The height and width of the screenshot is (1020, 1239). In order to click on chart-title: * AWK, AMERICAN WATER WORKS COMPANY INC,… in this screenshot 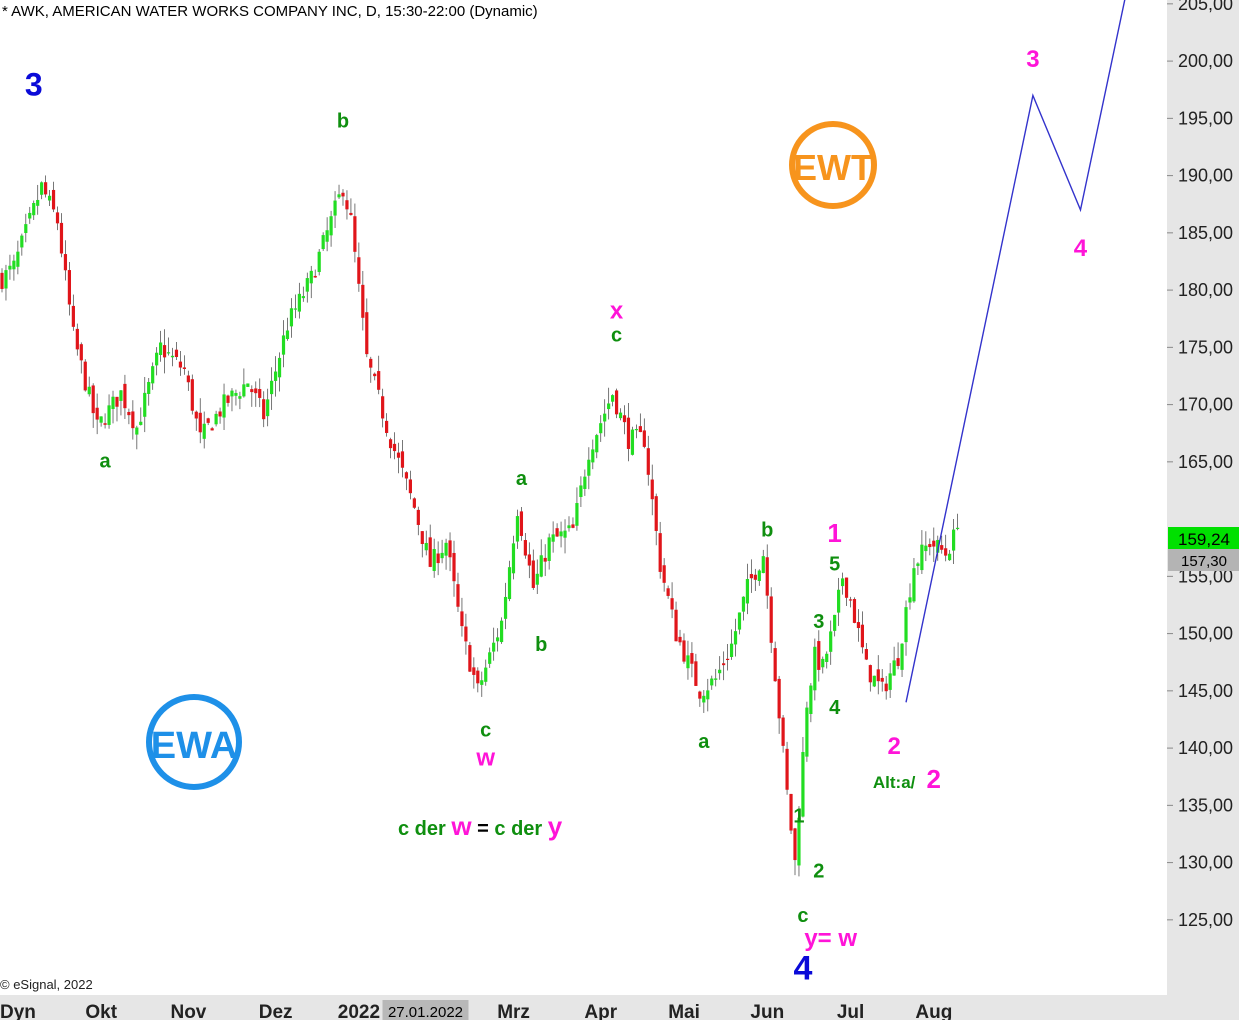, I will do `click(270, 11)`.